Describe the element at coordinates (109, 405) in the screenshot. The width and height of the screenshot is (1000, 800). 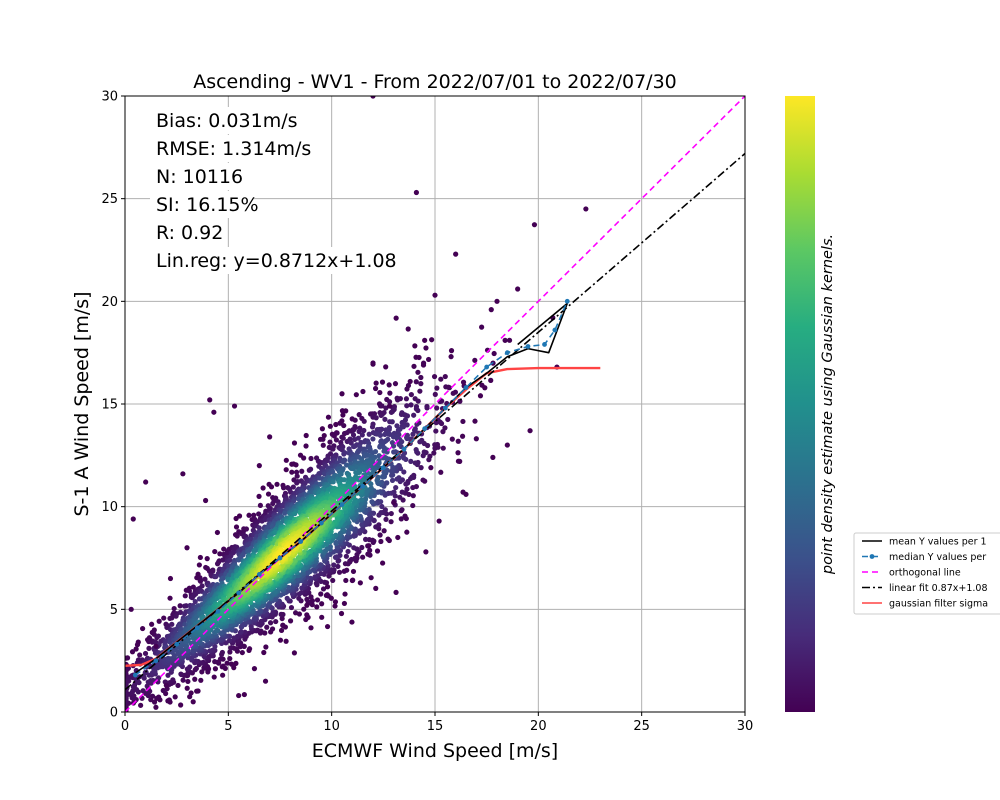
I see `y-tick-label: 15` at that location.